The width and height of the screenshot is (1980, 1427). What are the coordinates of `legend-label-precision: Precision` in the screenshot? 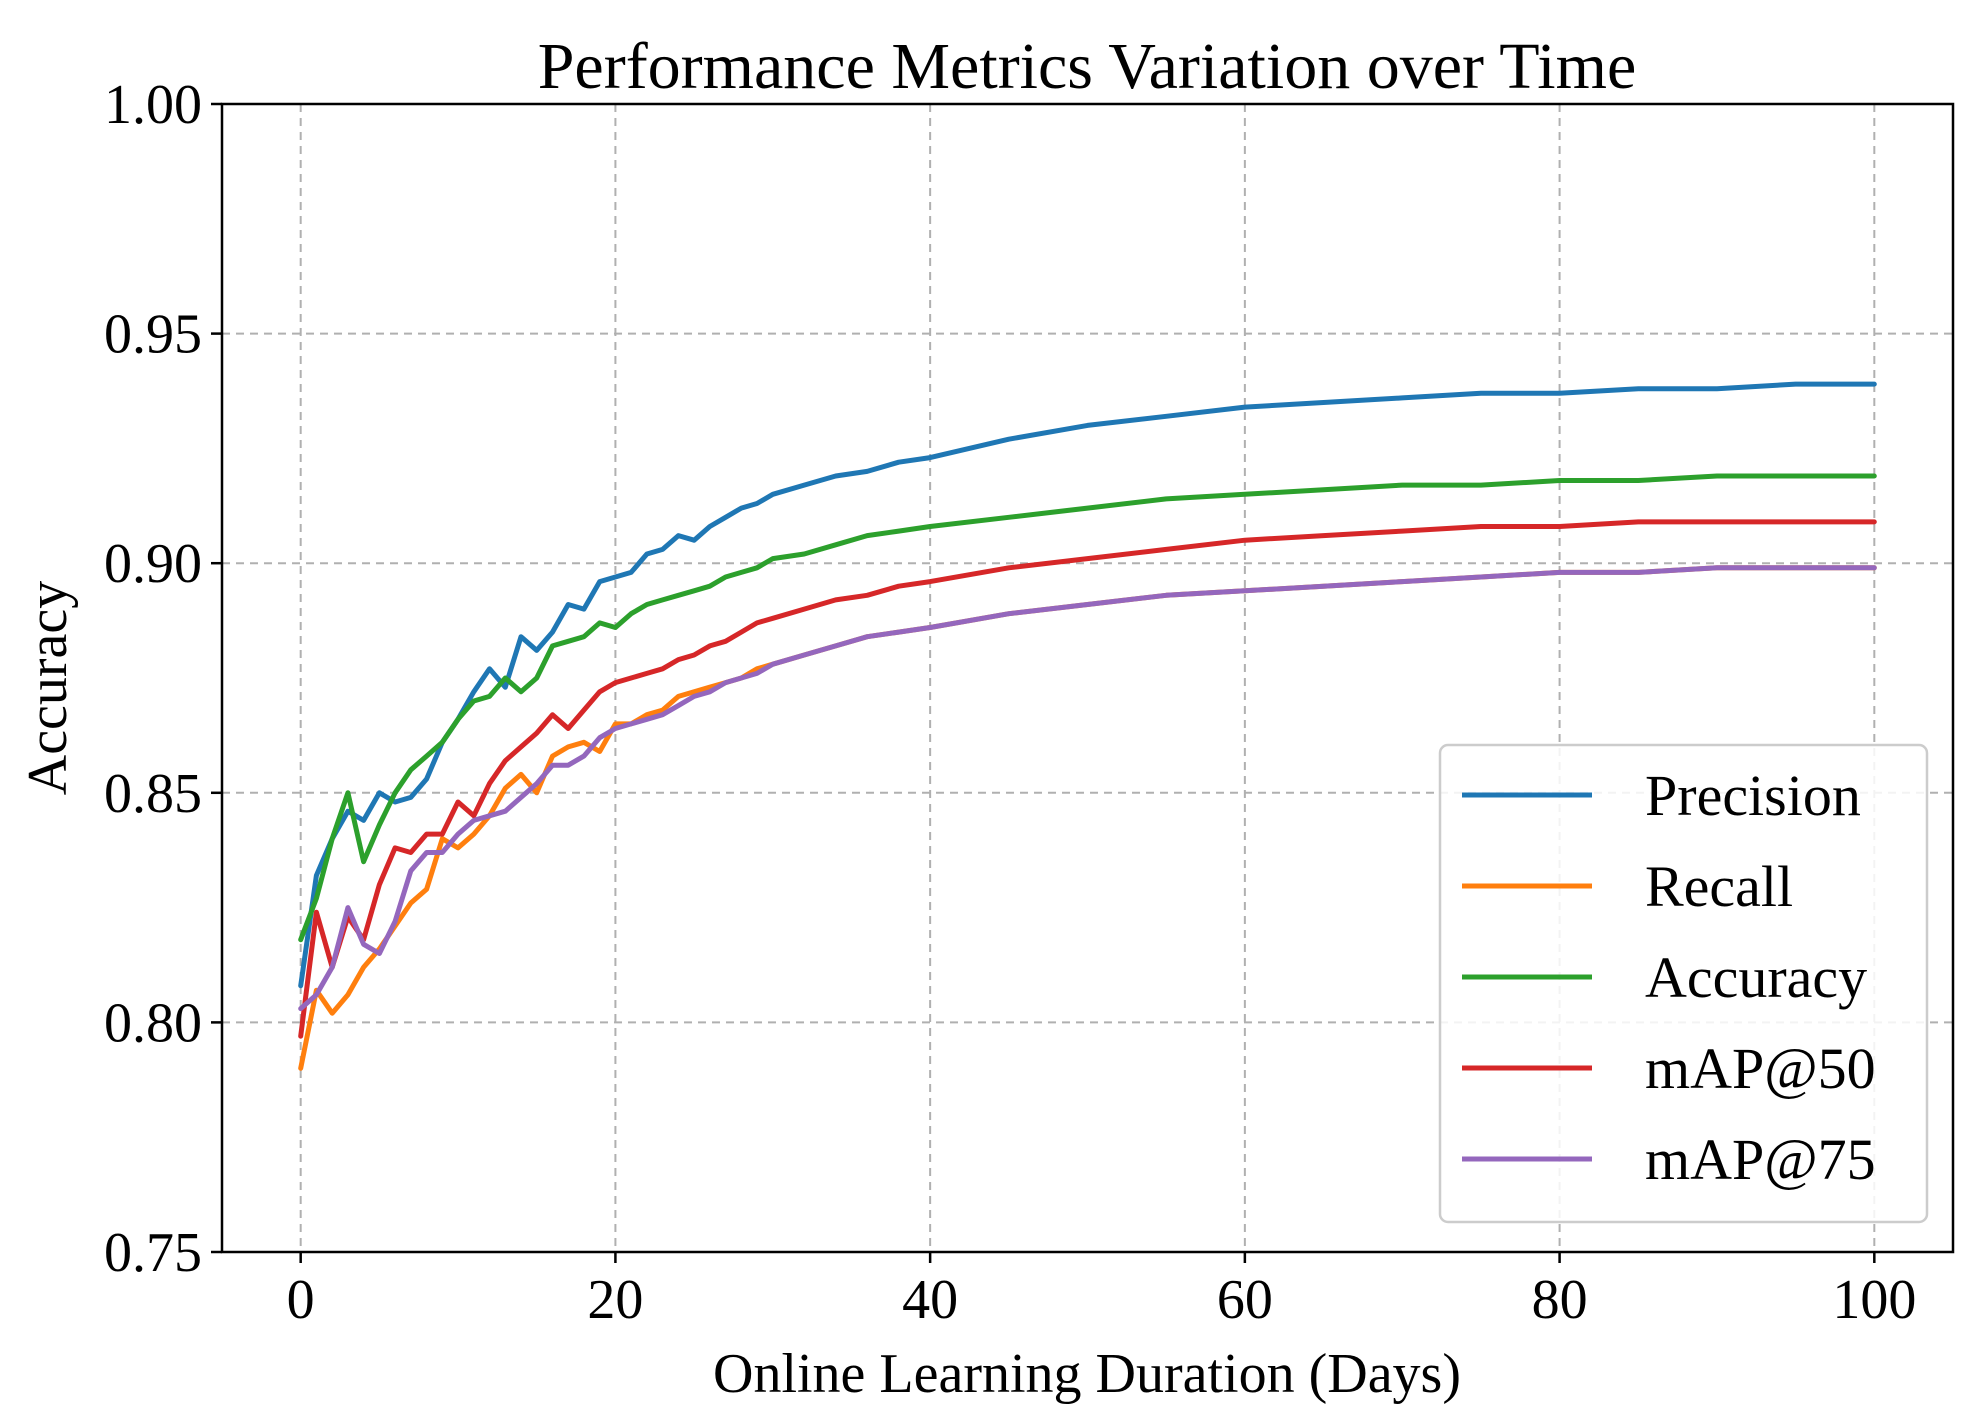 It's located at (1753, 795).